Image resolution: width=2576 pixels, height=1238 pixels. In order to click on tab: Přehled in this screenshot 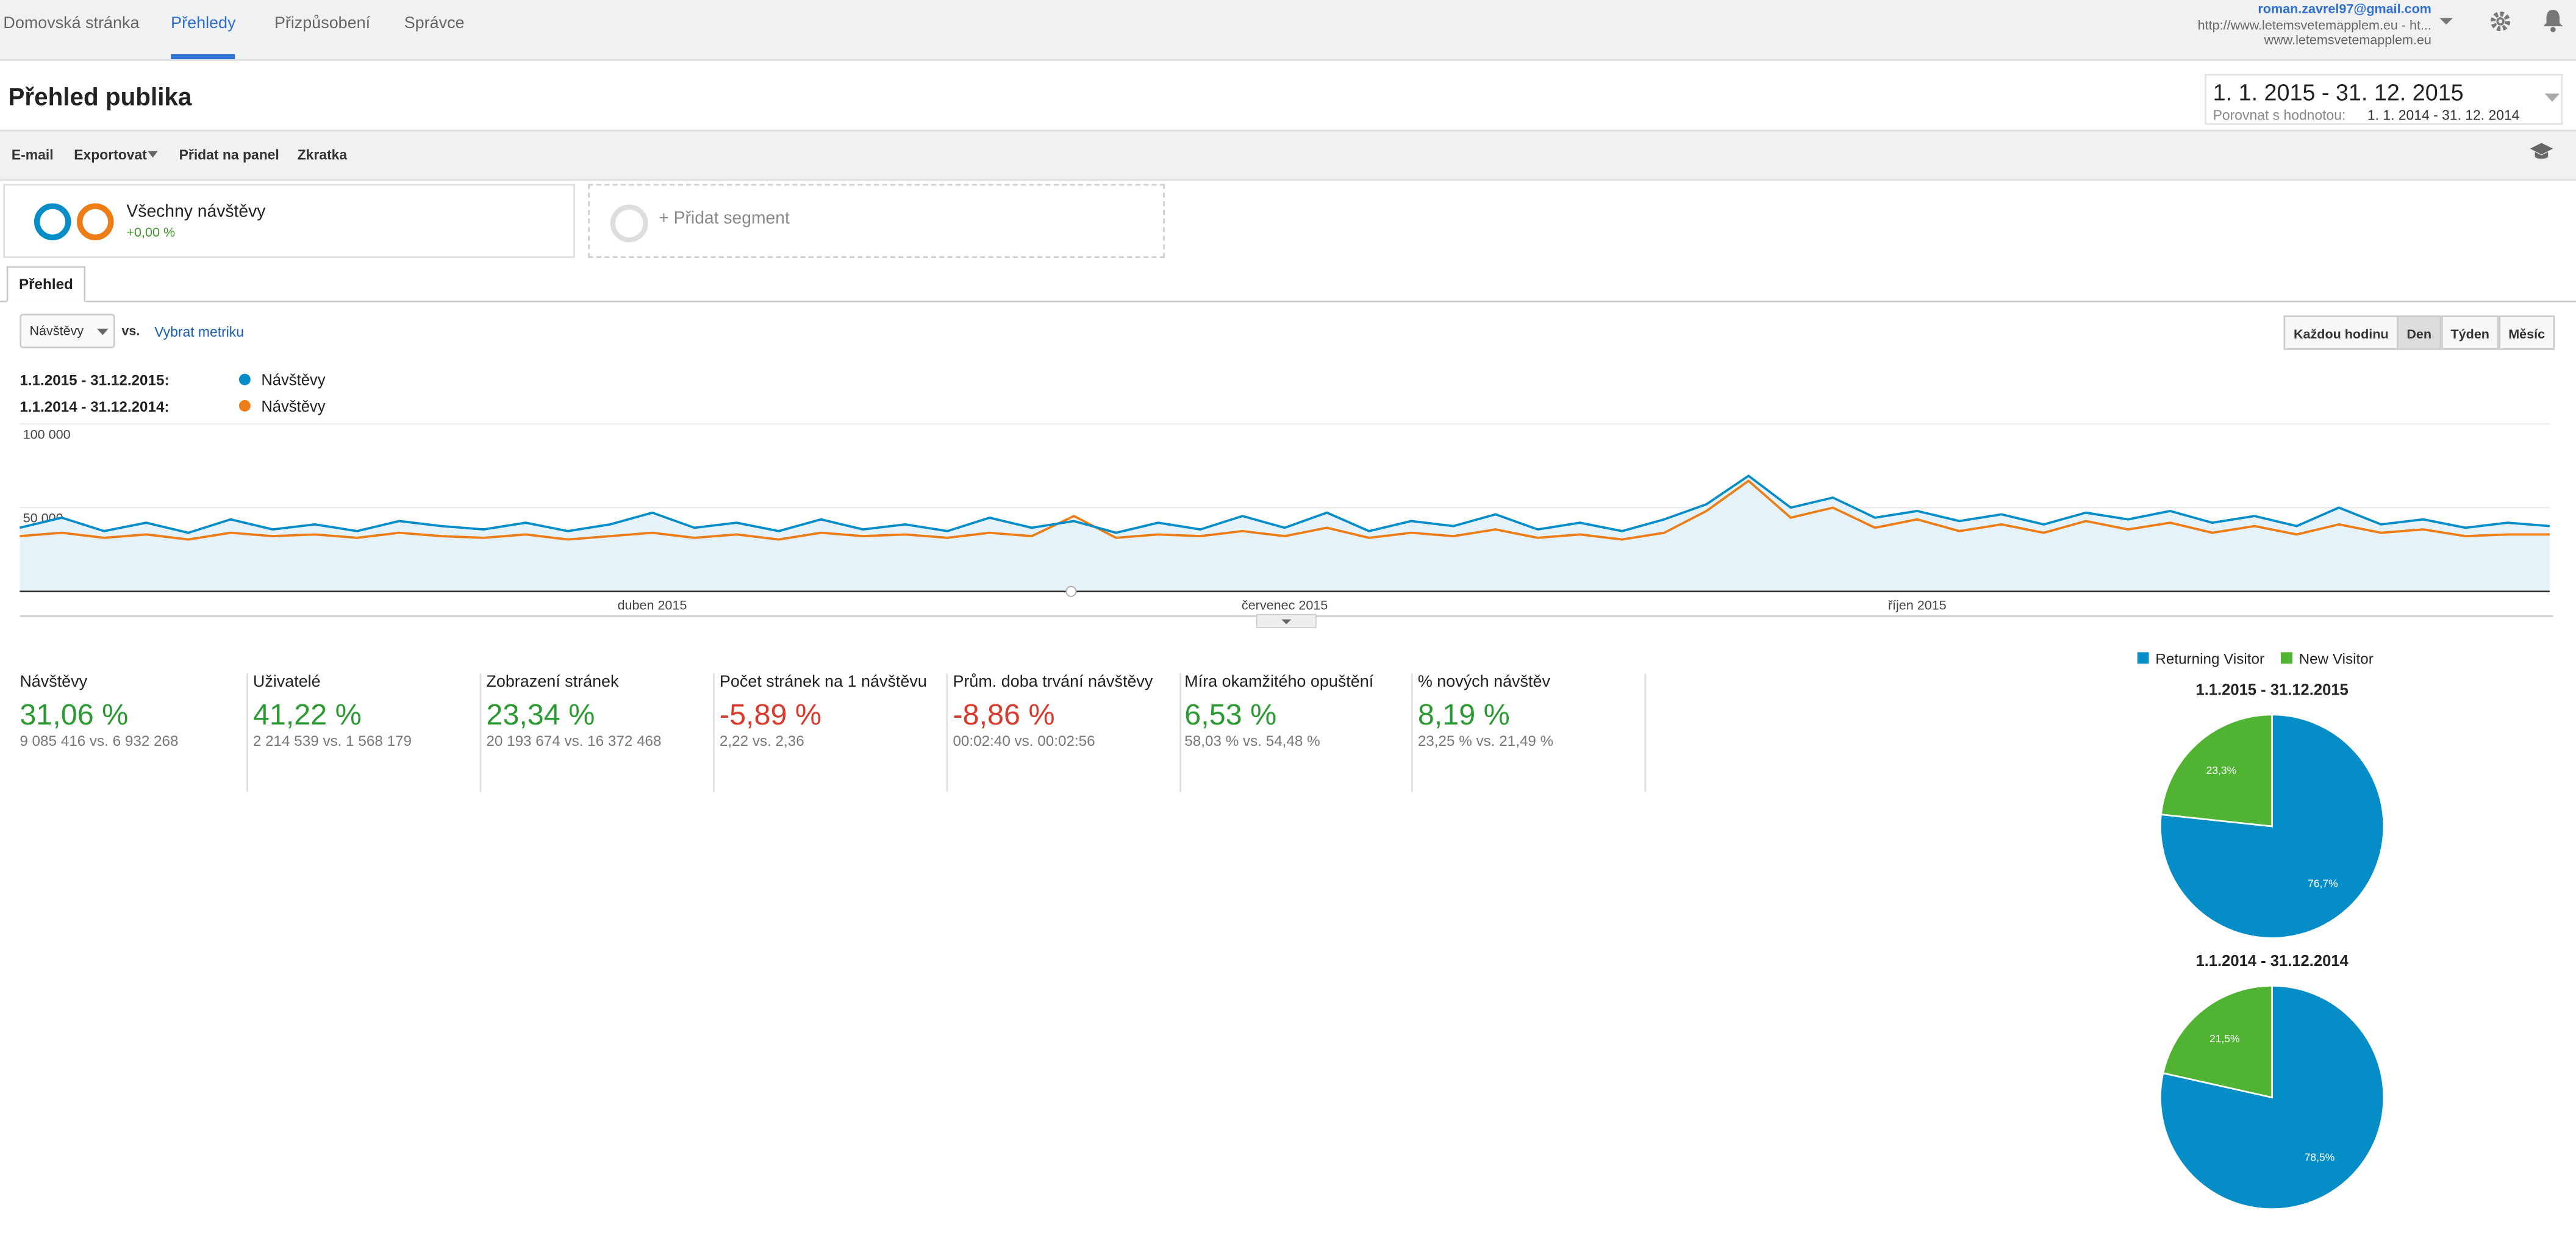, I will do `click(46, 284)`.